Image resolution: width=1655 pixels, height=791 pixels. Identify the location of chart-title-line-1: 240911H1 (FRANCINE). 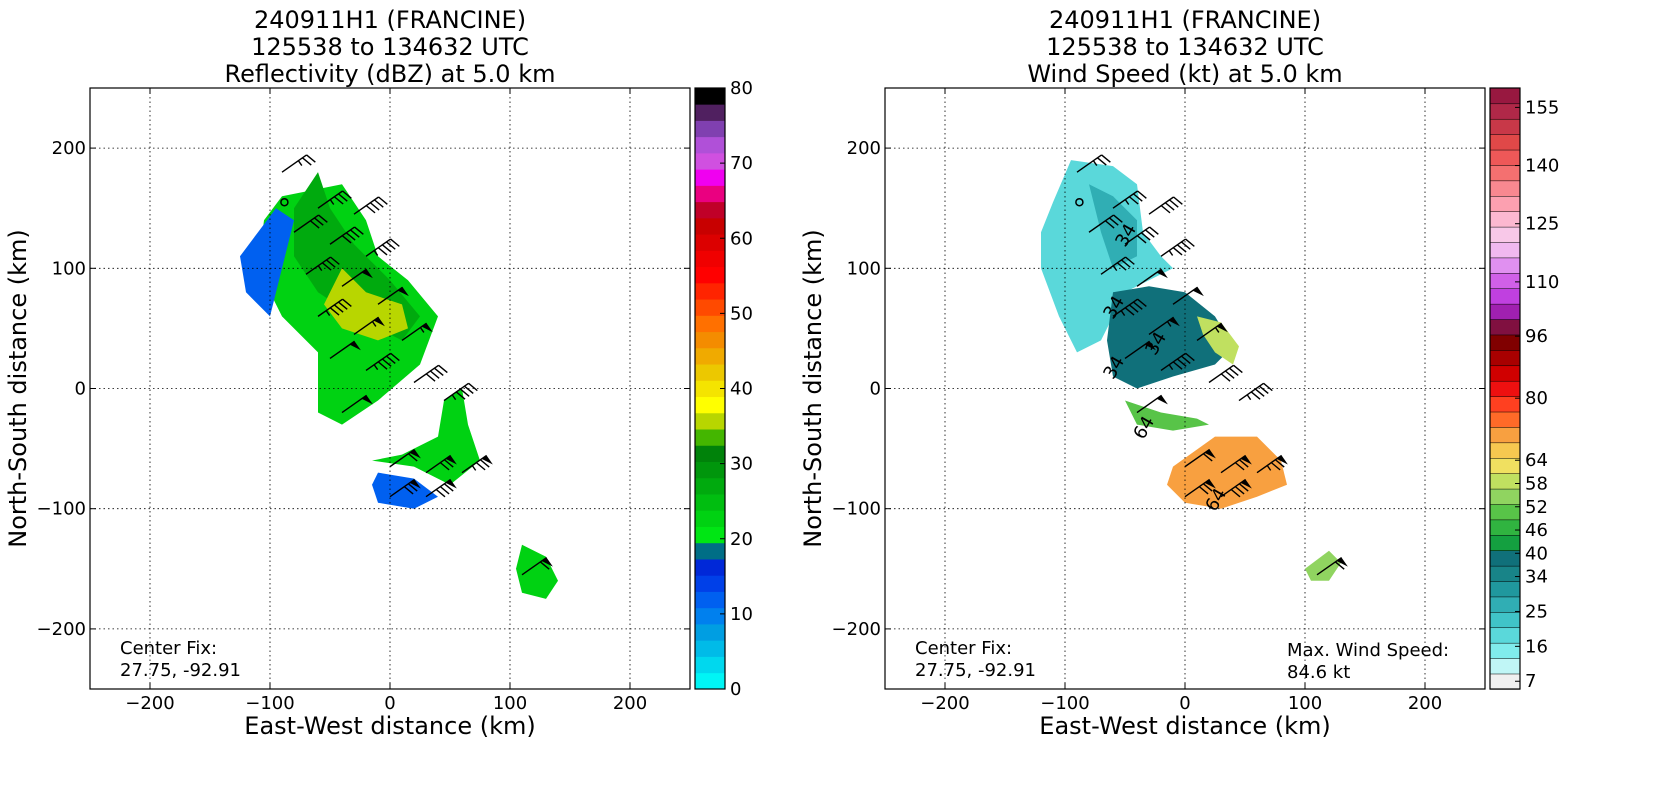
(390, 20).